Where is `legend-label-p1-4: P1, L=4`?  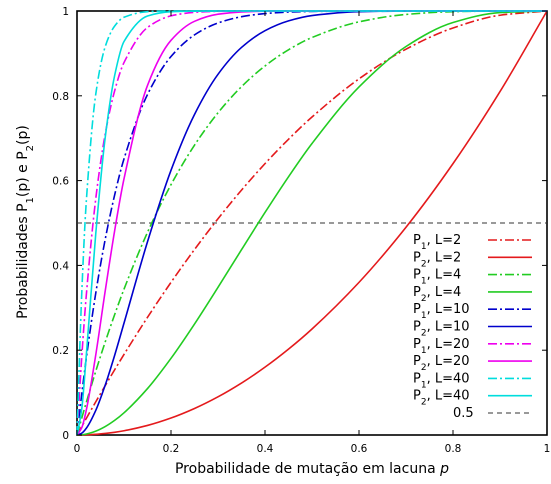
legend-label-p1-4: P1, L=4 is located at coordinates (437, 277).